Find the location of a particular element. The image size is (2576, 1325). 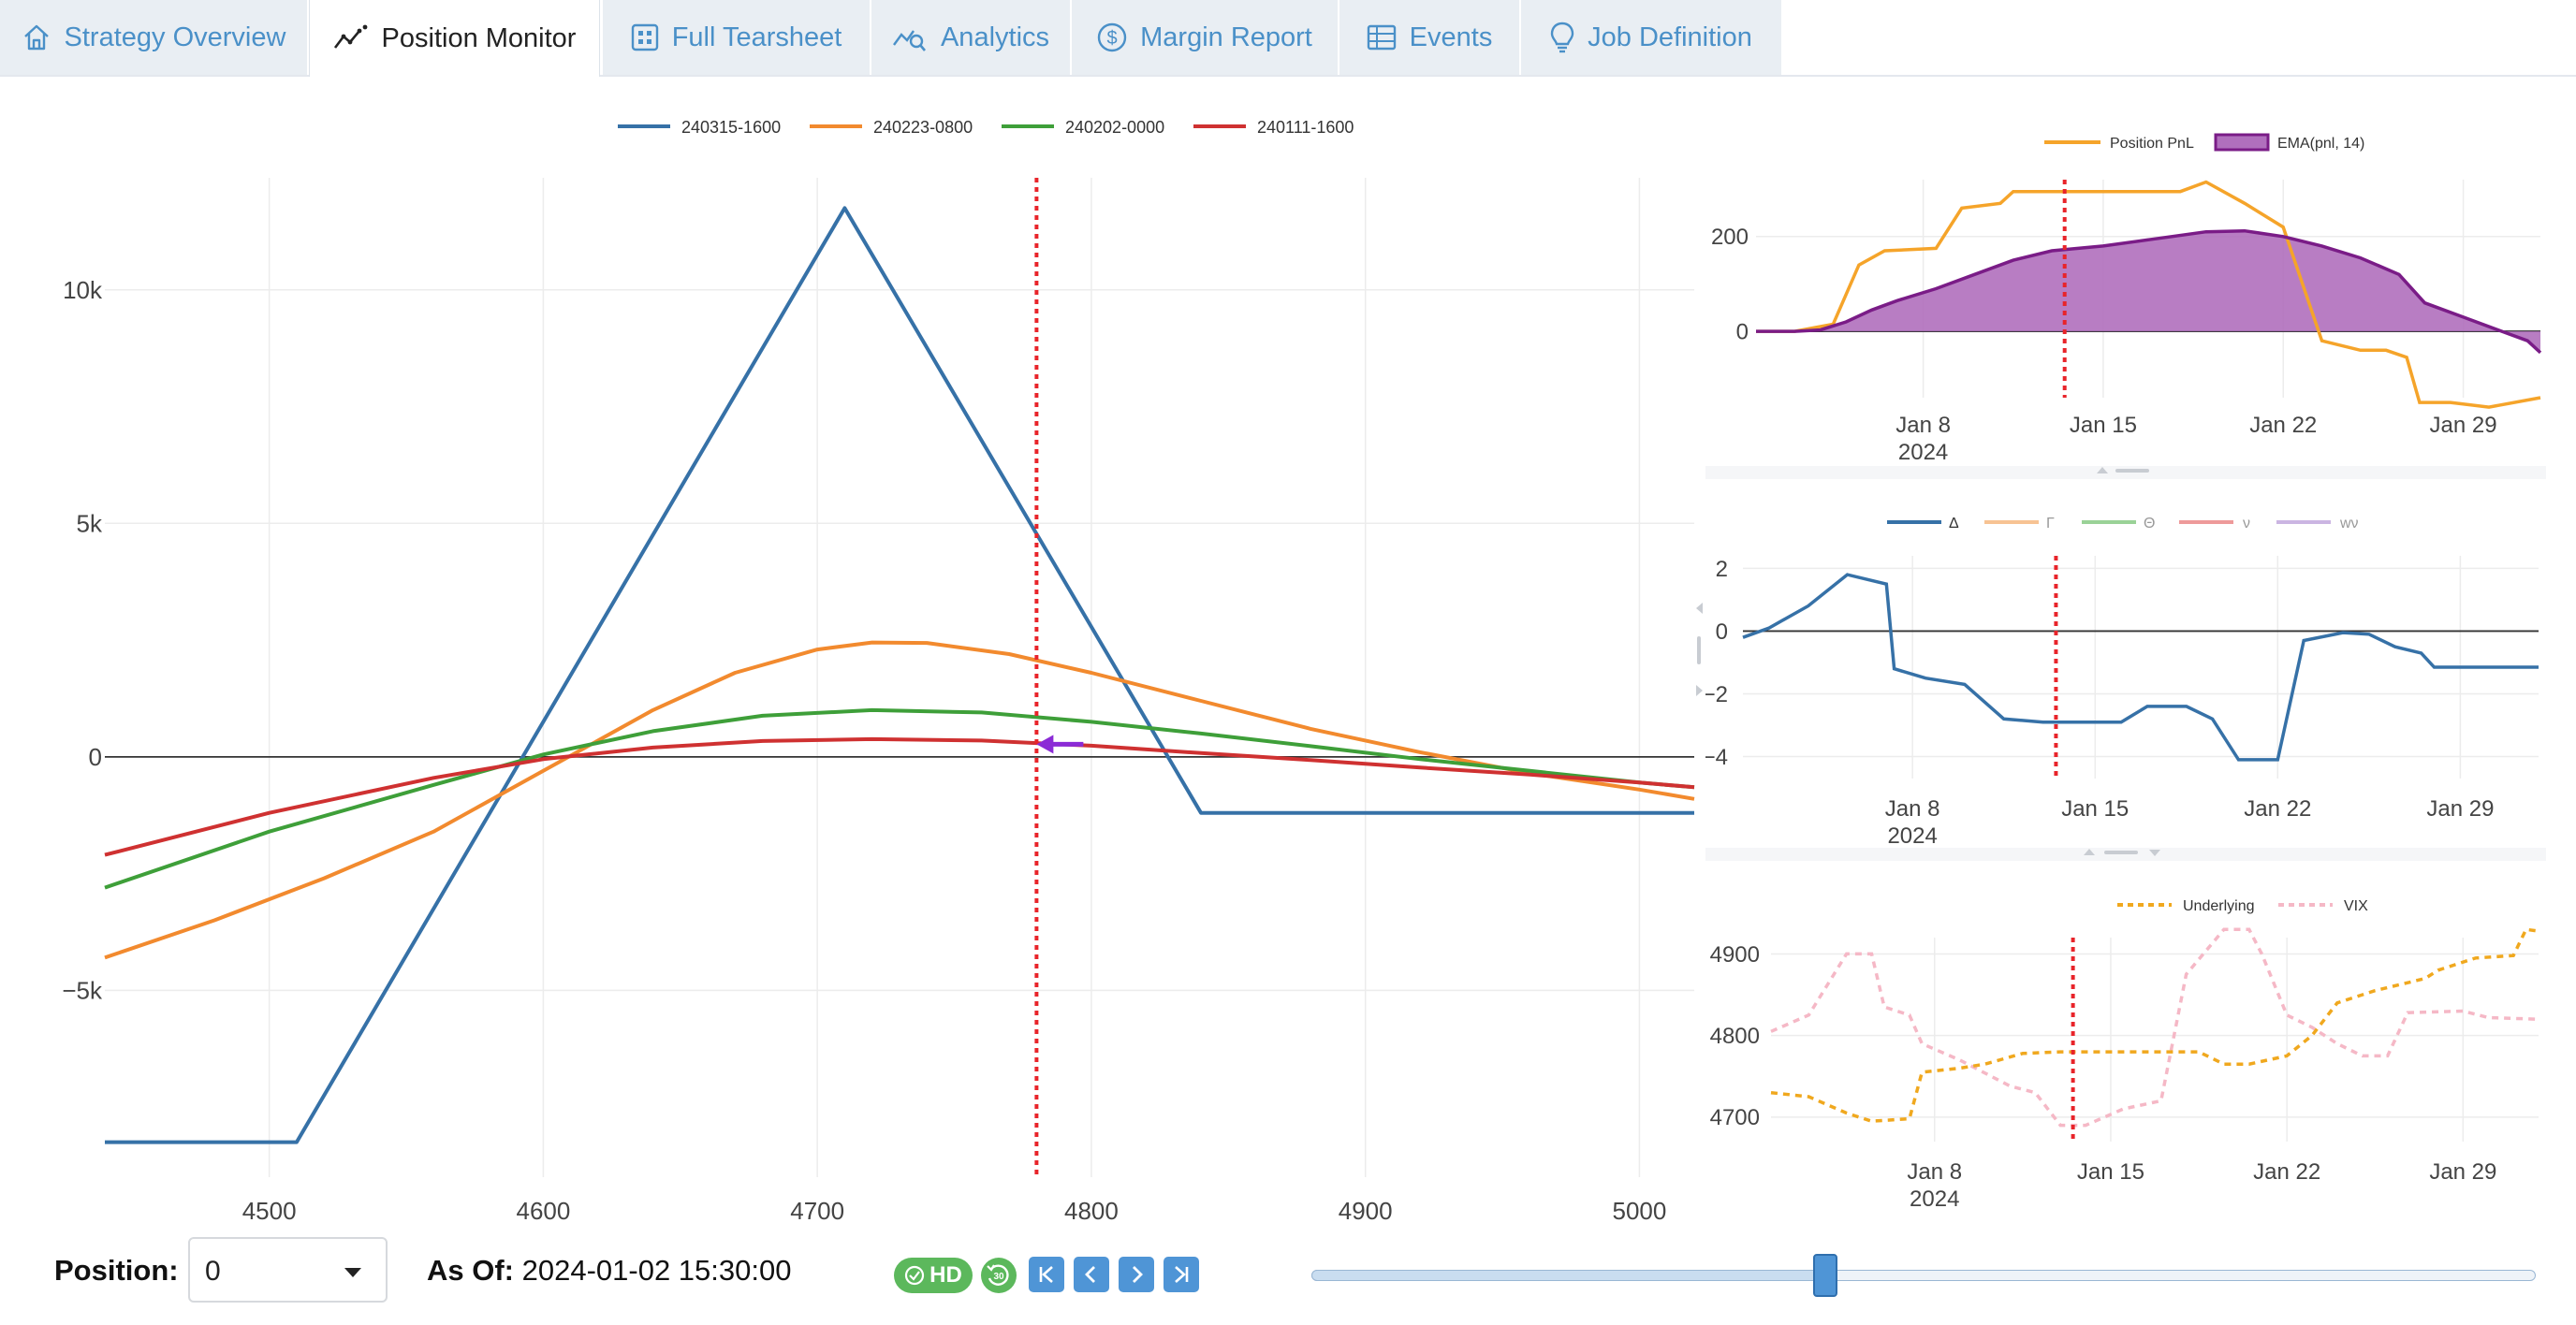

gridlines is located at coordinates (2155, 1040).